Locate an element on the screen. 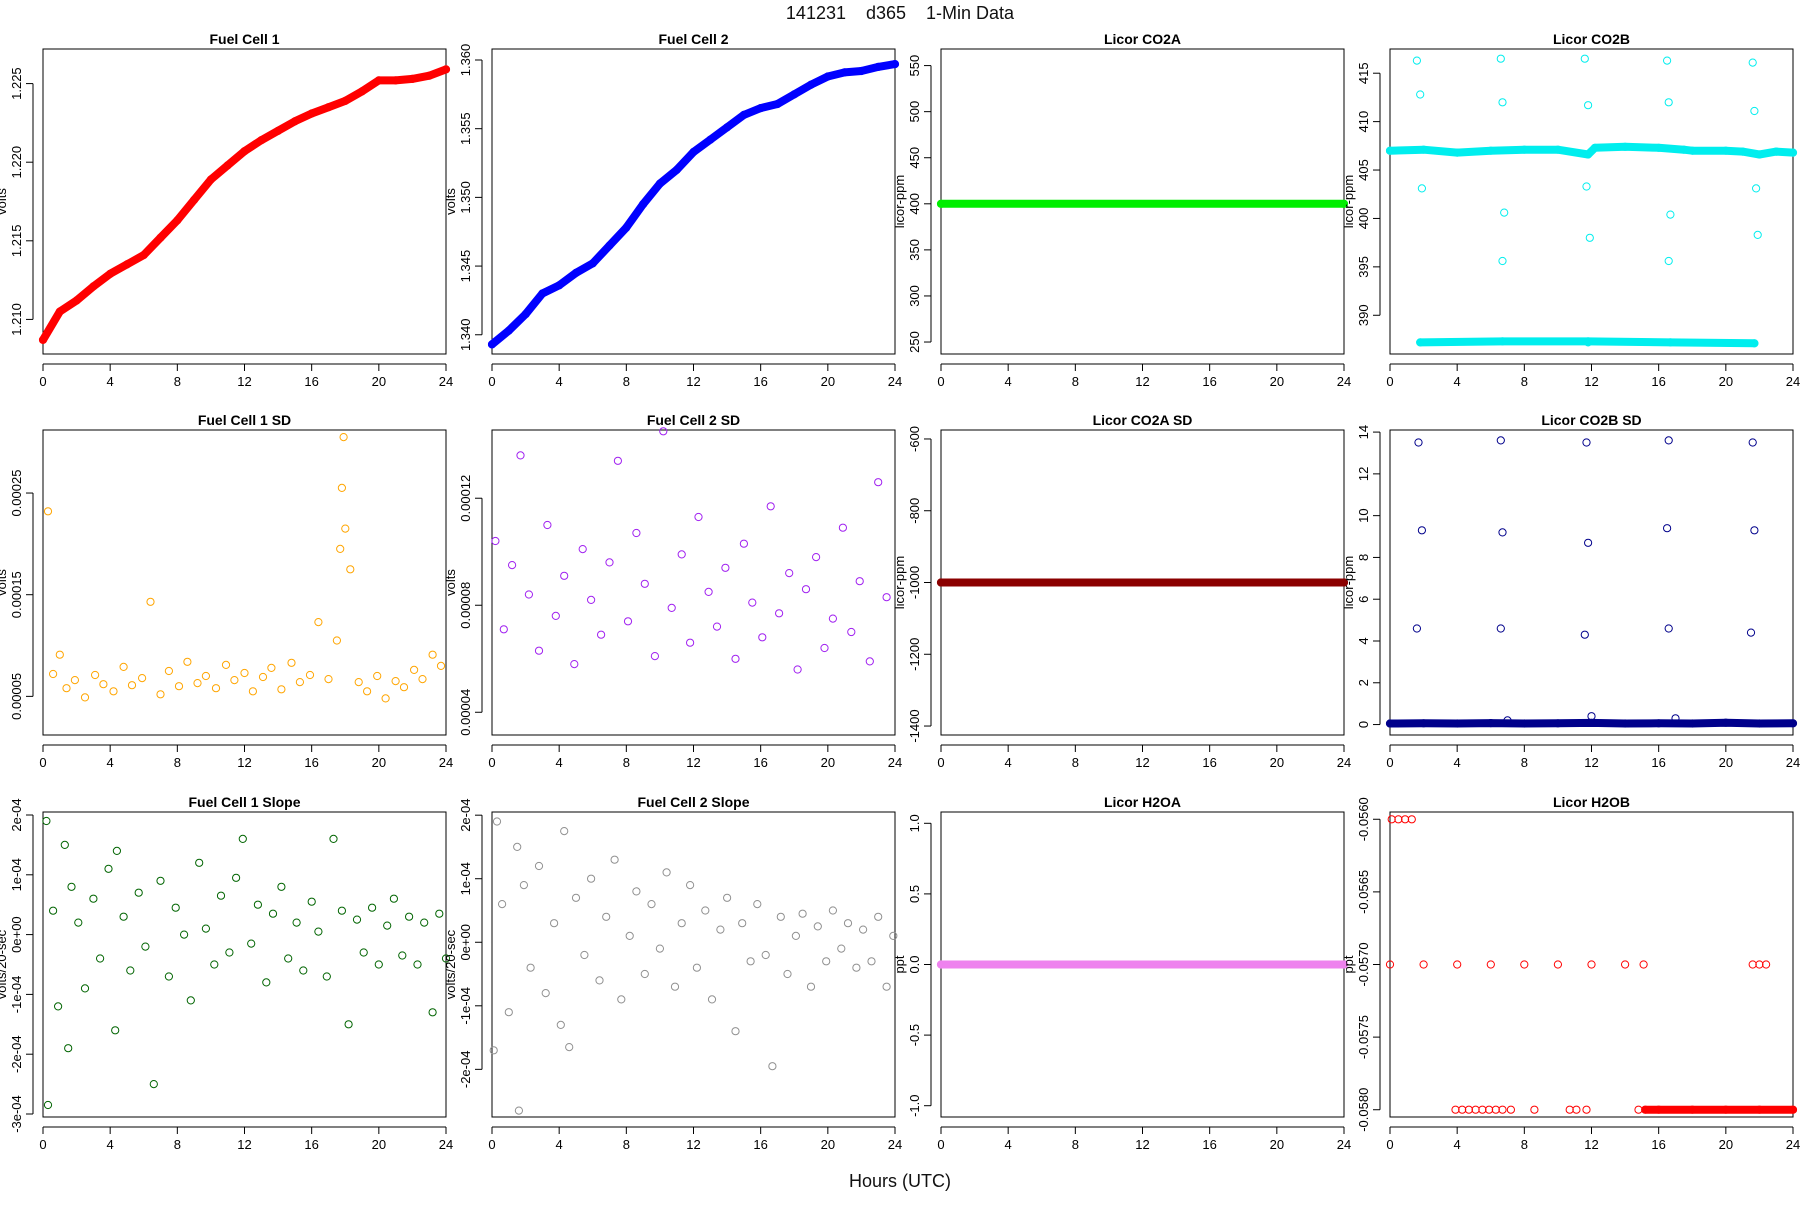 Image resolution: width=1800 pixels, height=1205 pixels. chart-title: Licor H2OB is located at coordinates (1591, 802).